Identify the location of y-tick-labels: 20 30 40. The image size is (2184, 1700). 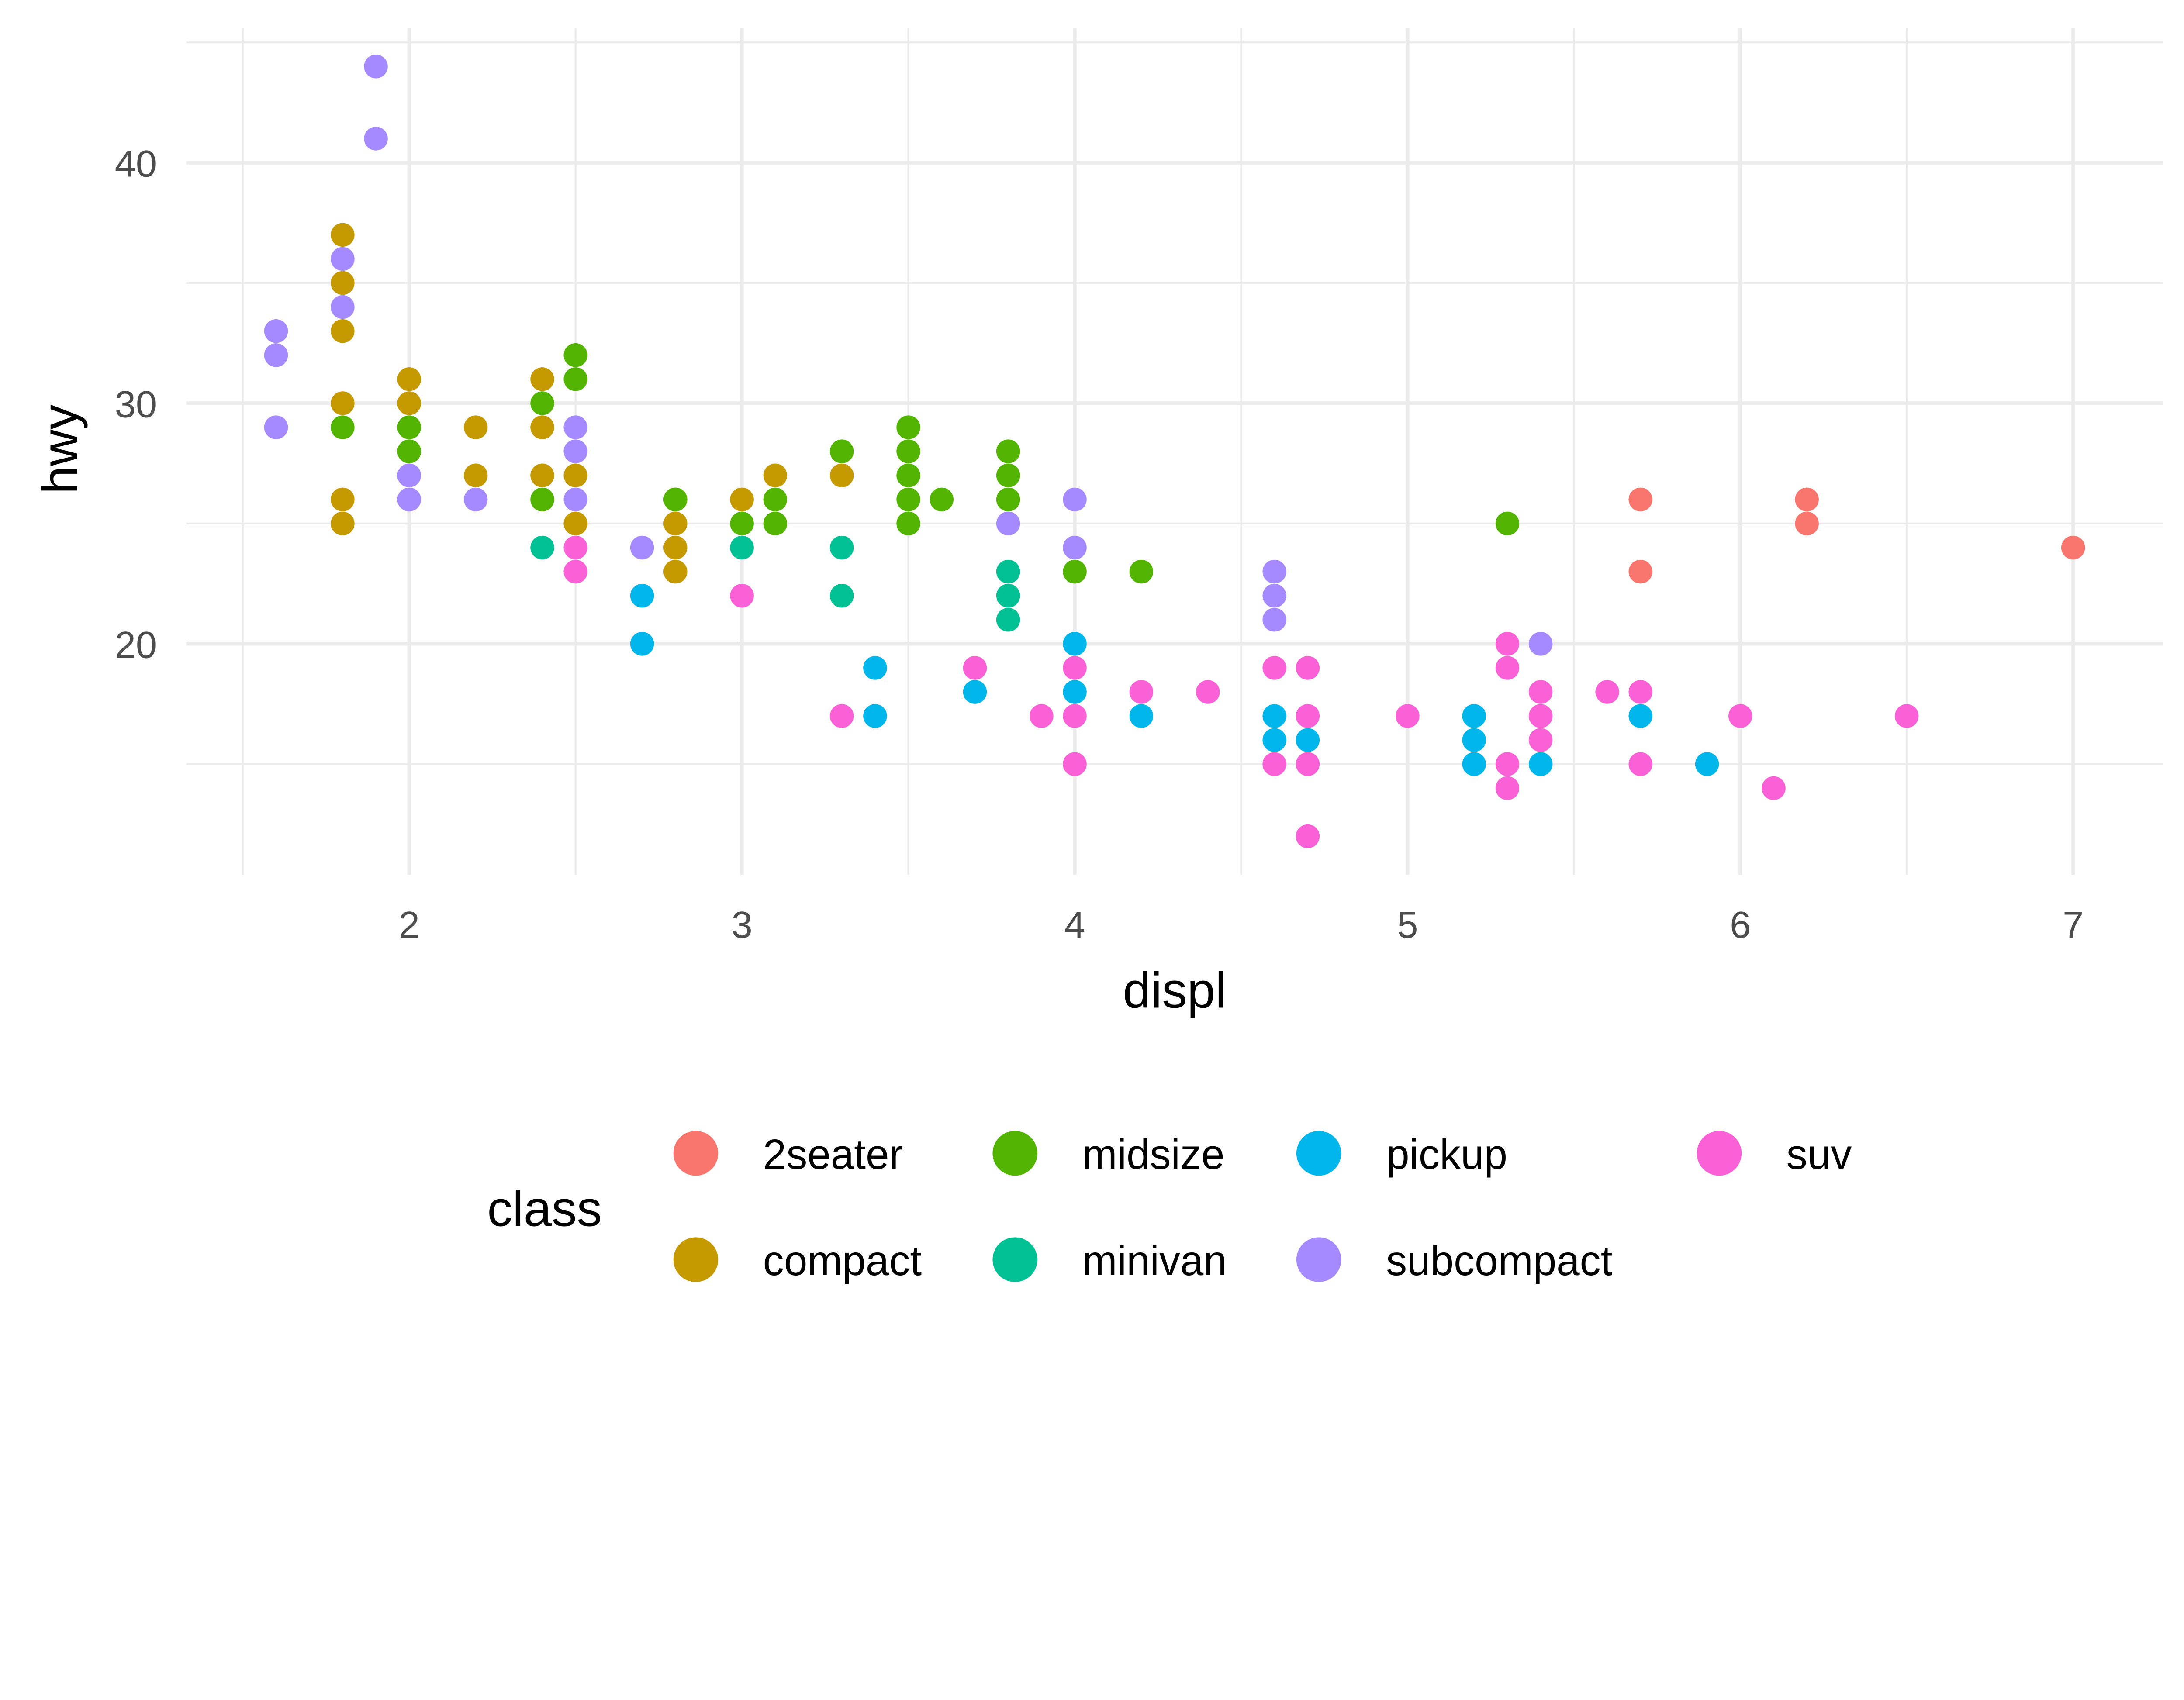
(136, 405).